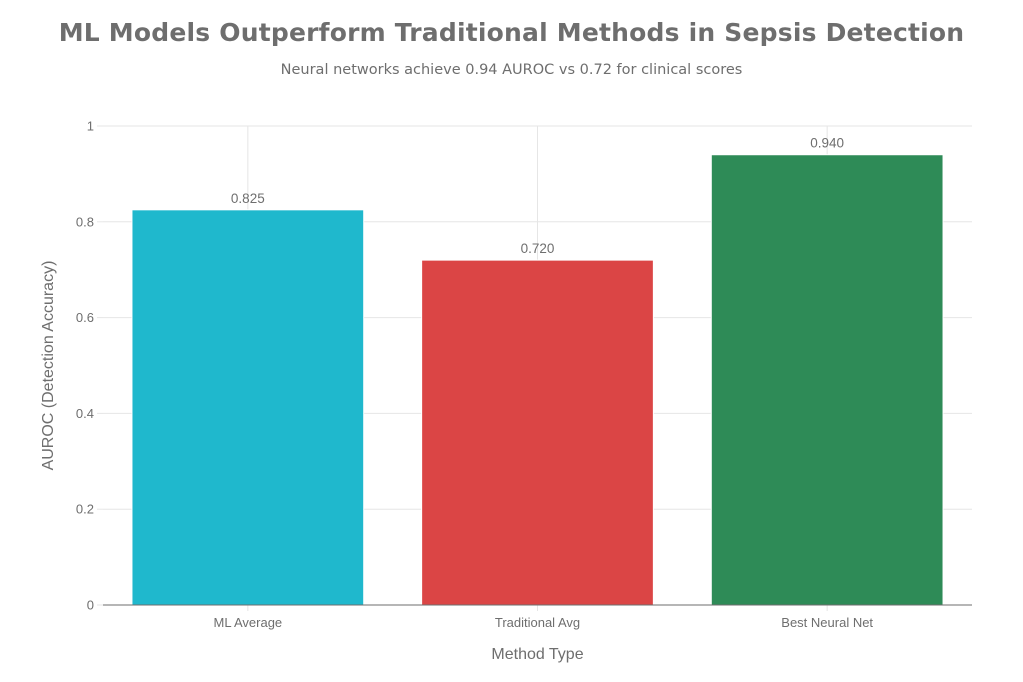 This screenshot has height=682, width=1023. Describe the element at coordinates (85, 413) in the screenshot. I see `y-tick-label: 0.4` at that location.